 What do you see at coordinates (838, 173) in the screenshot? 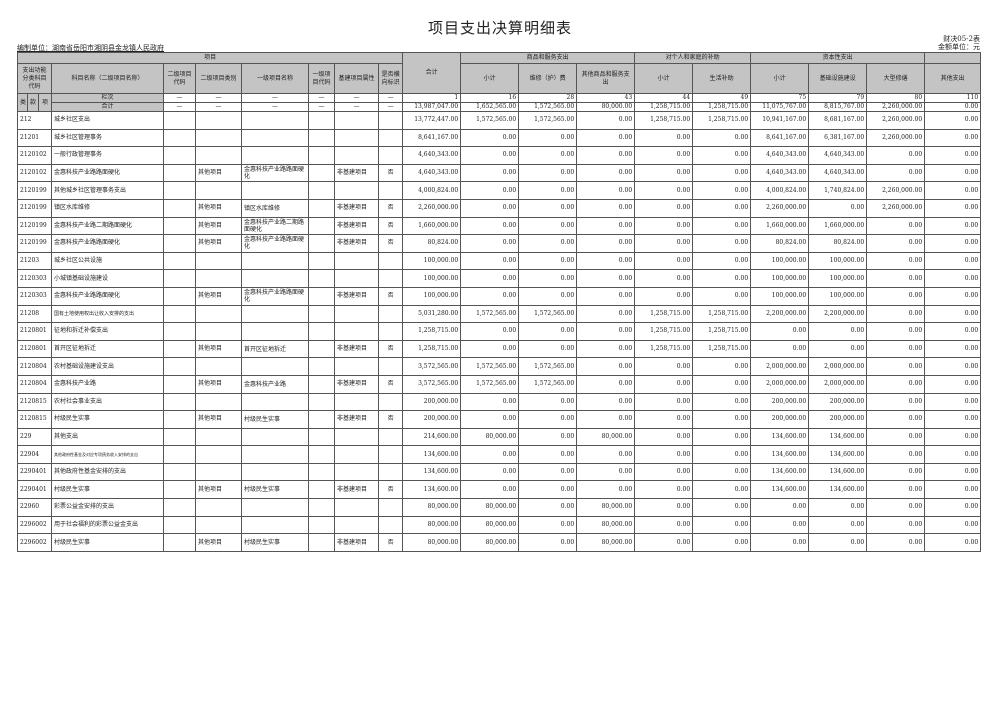
I see `row-amount: 4,640,343.00` at bounding box center [838, 173].